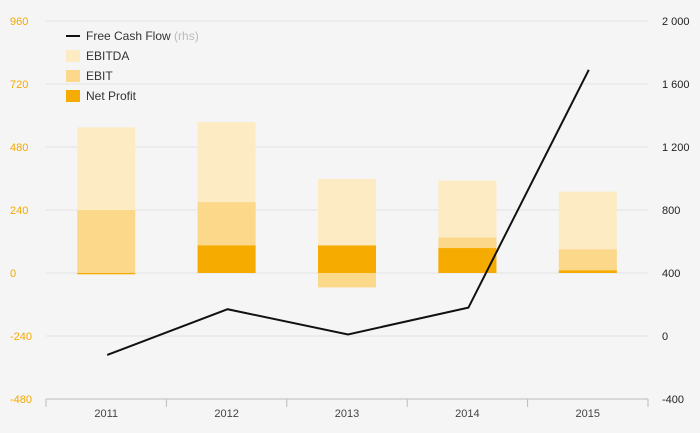 The width and height of the screenshot is (700, 433). Describe the element at coordinates (676, 85) in the screenshot. I see `y-right-tick-label: 1 600` at that location.